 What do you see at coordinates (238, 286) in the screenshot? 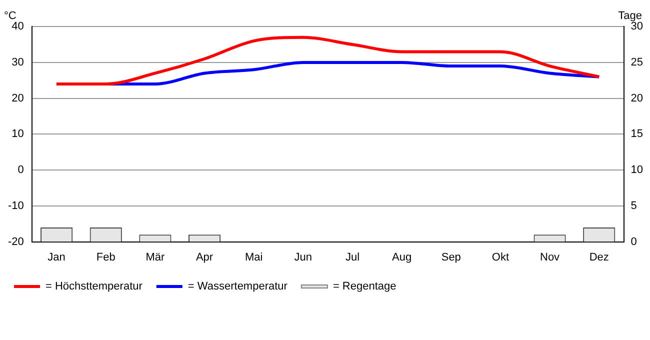
I see `legend-label: = Wassertemperatur` at bounding box center [238, 286].